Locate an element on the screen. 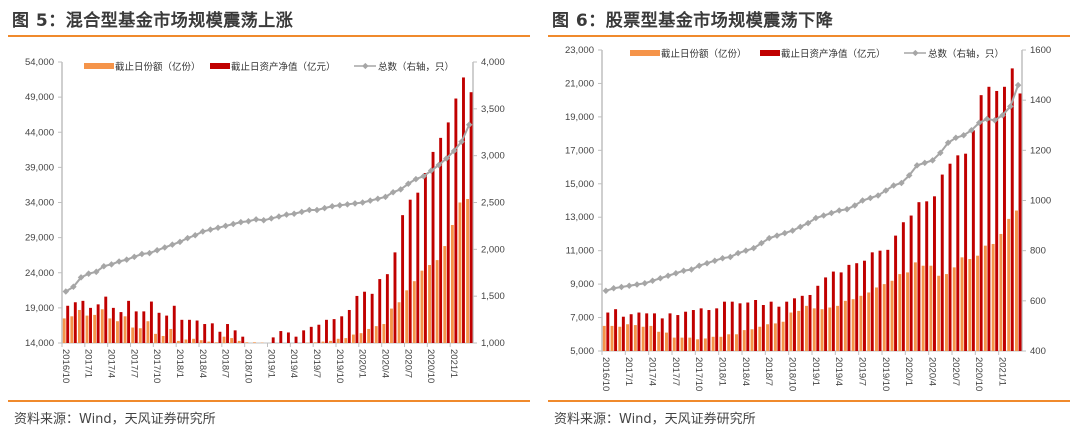 This screenshot has height=436, width=1080. left-tick-label: 9,000 is located at coordinates (582, 284).